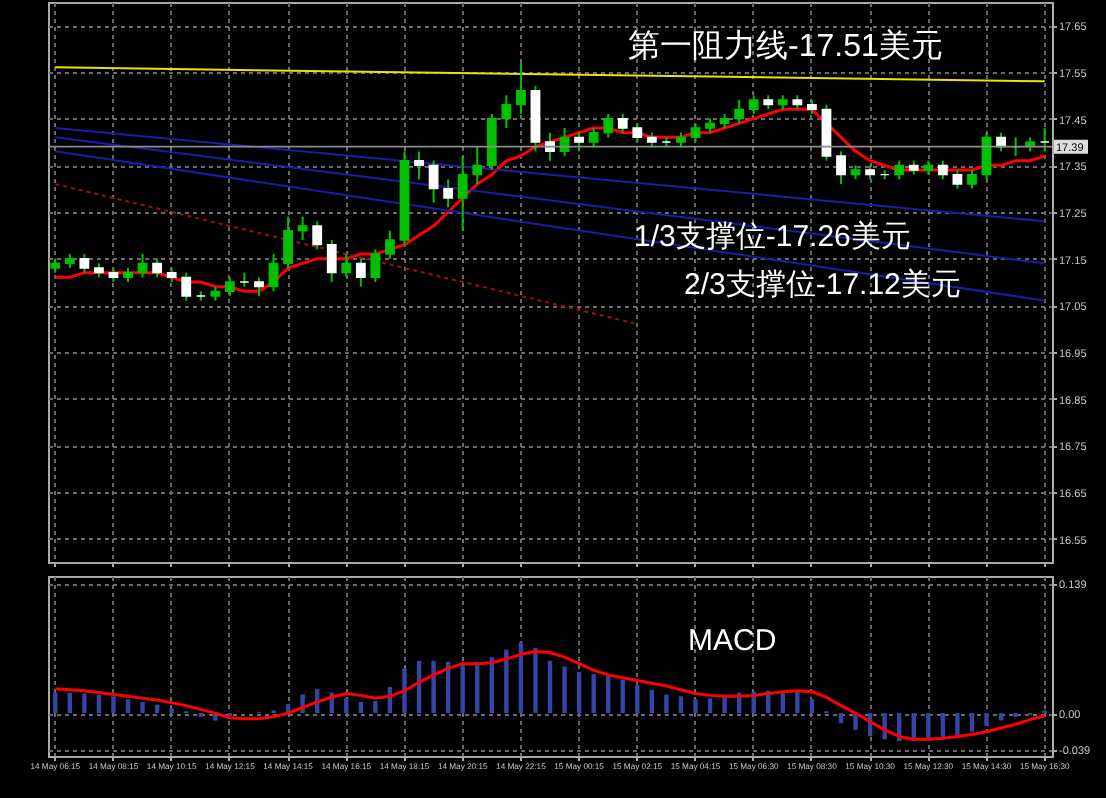  Describe the element at coordinates (785, 46) in the screenshot. I see `annotation: 第一阻力线-17.51美元` at that location.